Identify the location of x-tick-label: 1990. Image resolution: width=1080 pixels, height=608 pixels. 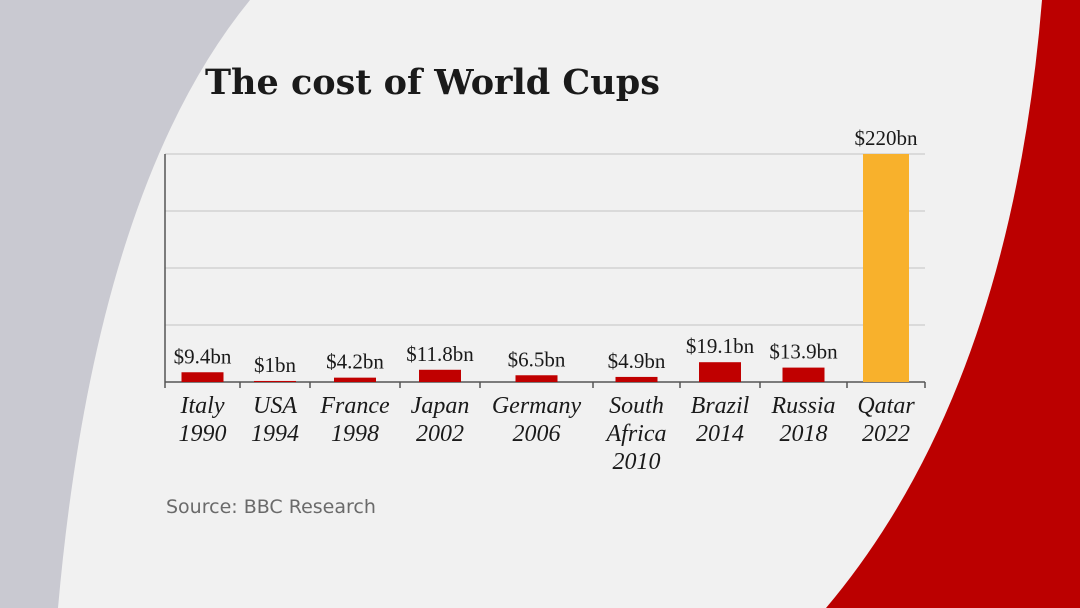
(203, 434).